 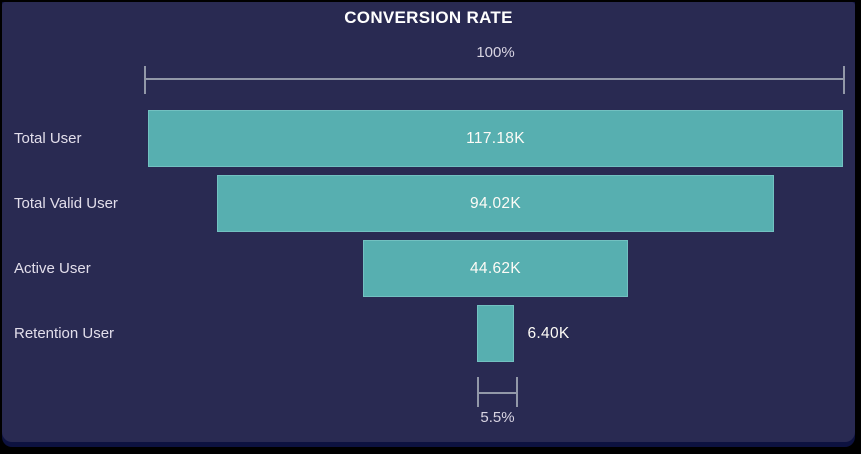 I want to click on max-percent-label: 100%, so click(x=495, y=52).